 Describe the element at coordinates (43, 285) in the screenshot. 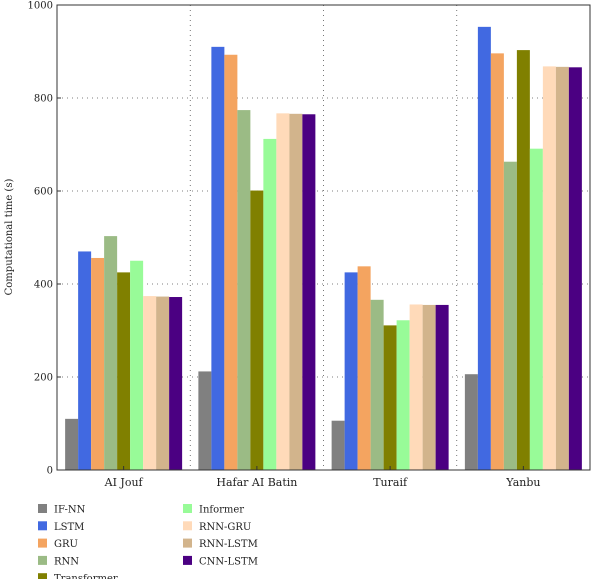

I see `y-tick-label: 400` at that location.